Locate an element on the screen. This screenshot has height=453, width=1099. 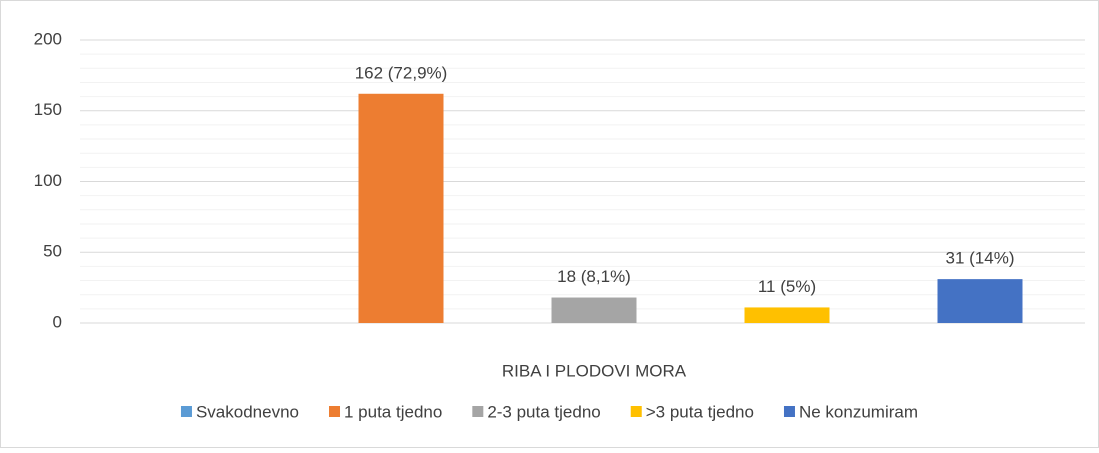
x-category-label: RIBA I PLODOVI MORA is located at coordinates (594, 370).